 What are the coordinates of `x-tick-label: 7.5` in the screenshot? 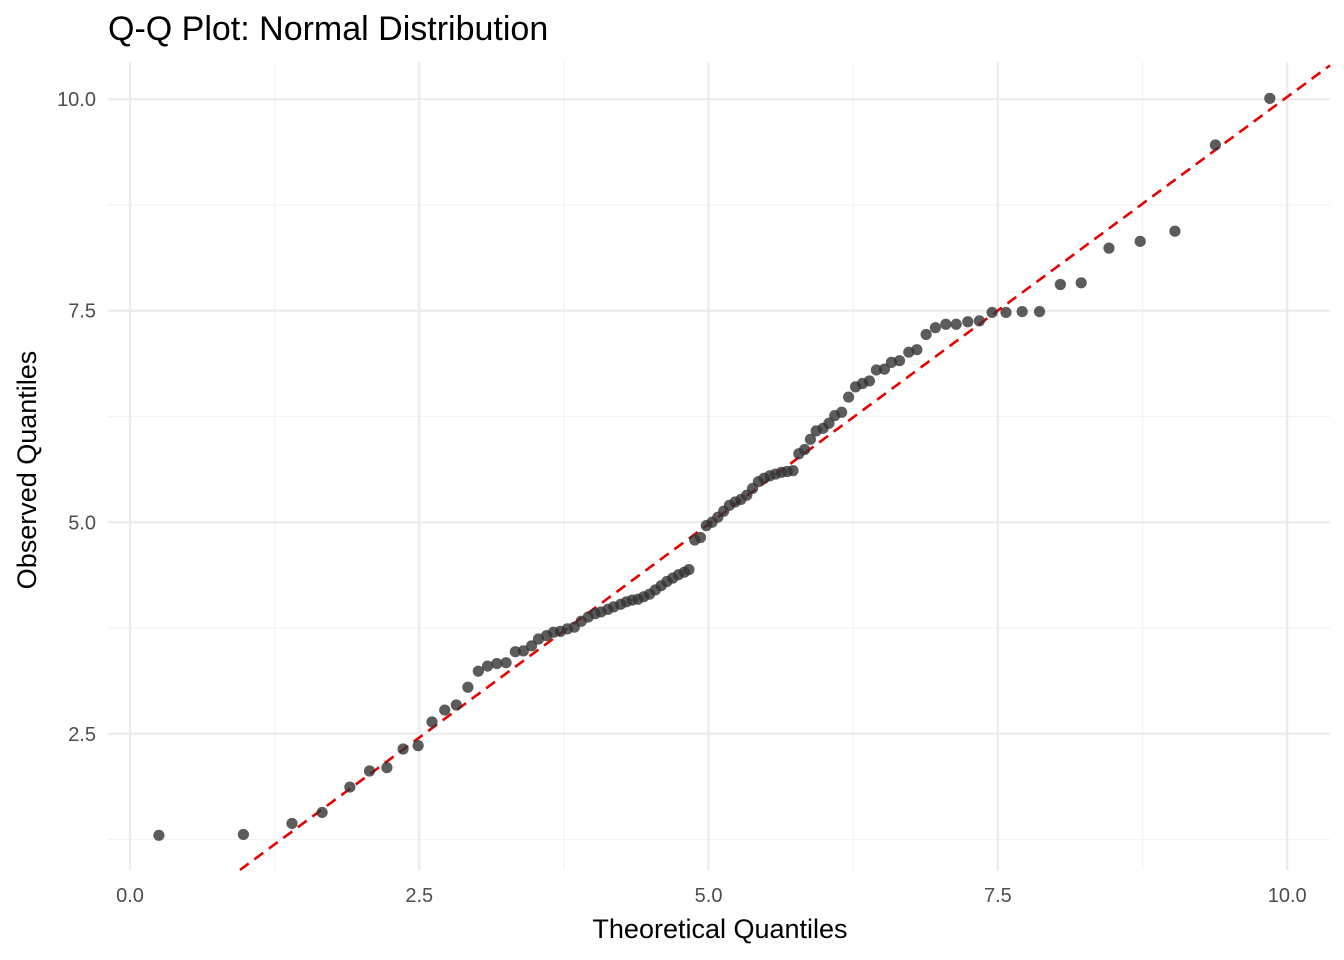 It's located at (998, 896).